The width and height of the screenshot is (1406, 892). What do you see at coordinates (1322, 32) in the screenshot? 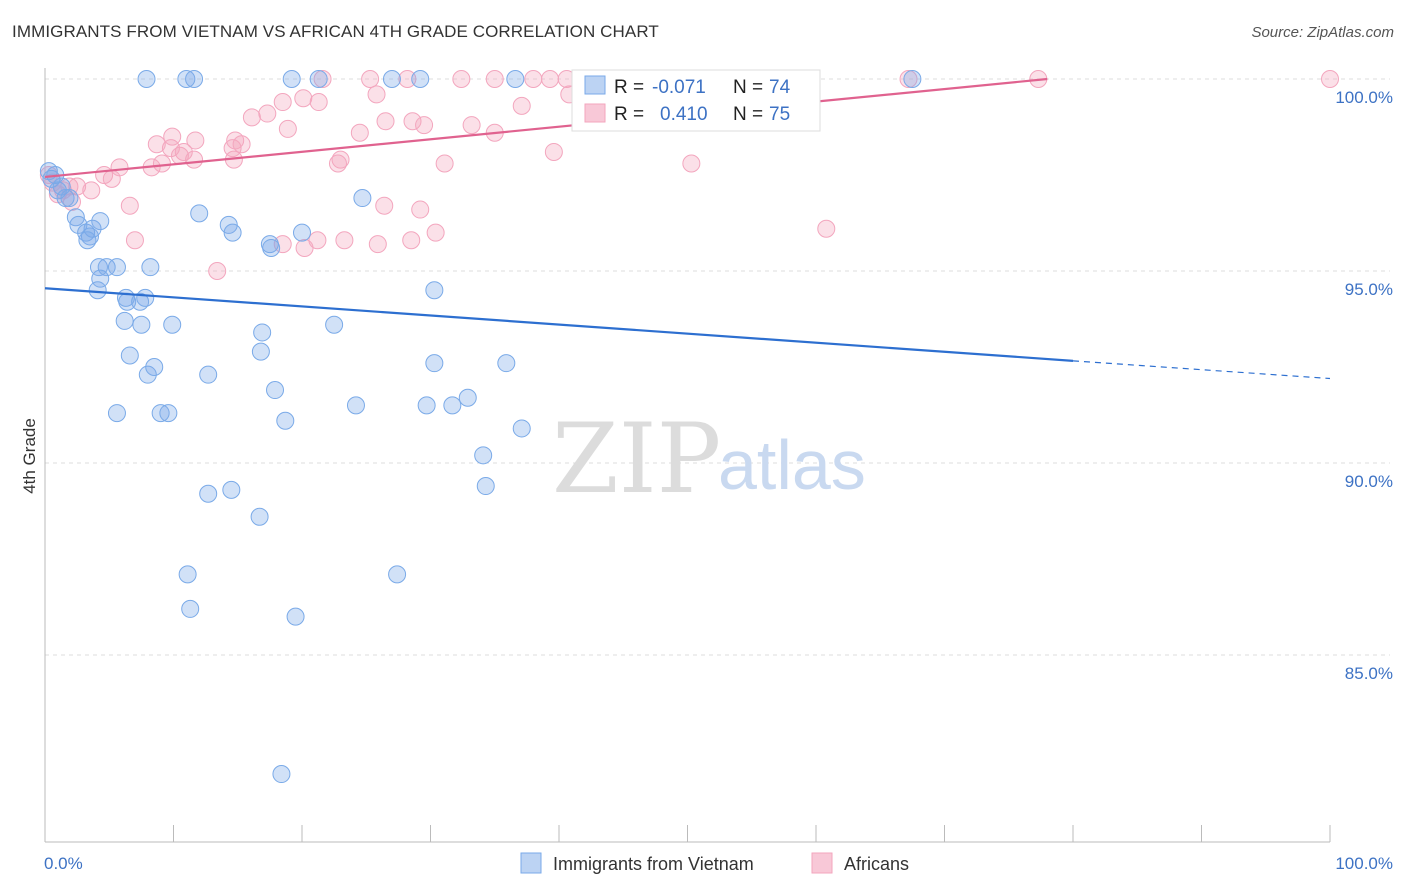
I see `source-credit: Source: ZipAtlas.com` at bounding box center [1322, 32].